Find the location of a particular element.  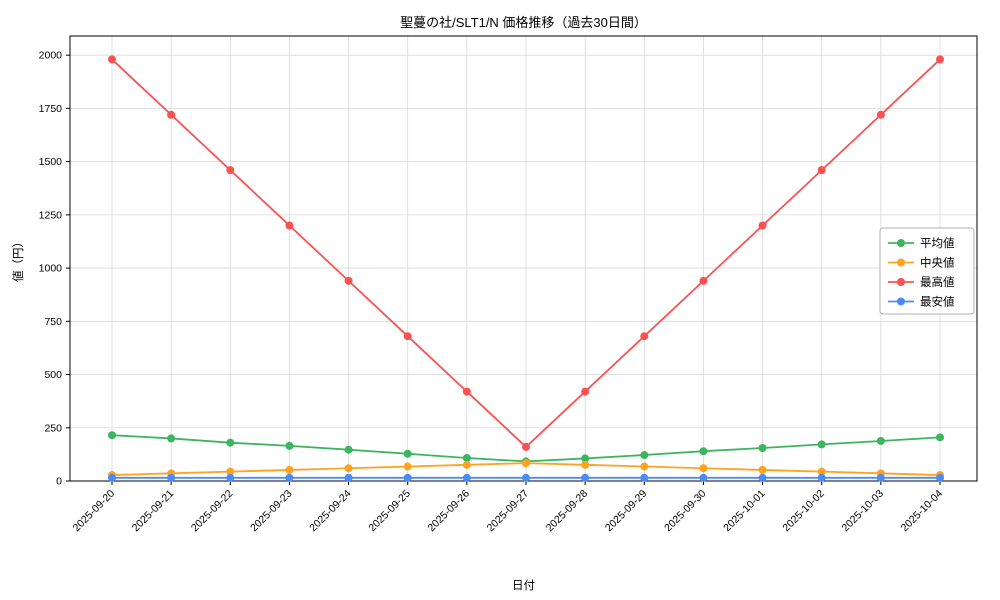

y-tick-label: 0 is located at coordinates (59, 482).